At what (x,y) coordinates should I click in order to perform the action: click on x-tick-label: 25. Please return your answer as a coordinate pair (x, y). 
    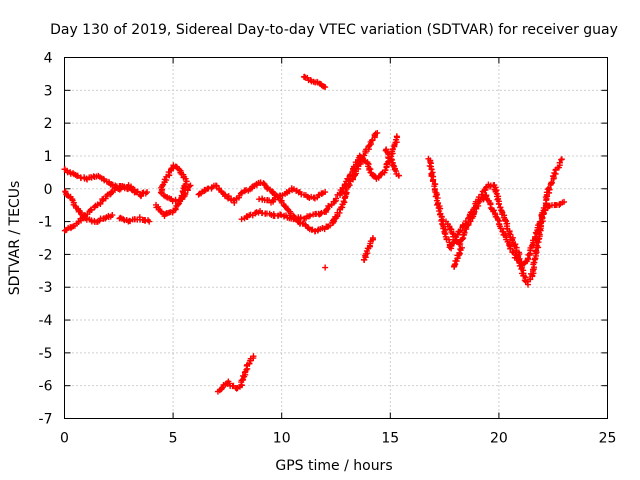
    Looking at the image, I should click on (608, 439).